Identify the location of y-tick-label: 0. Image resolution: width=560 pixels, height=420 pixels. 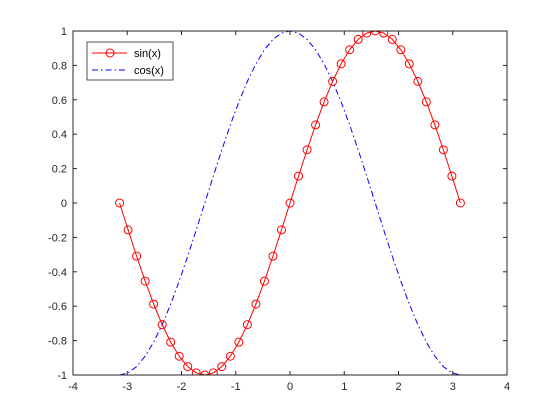
(64, 204).